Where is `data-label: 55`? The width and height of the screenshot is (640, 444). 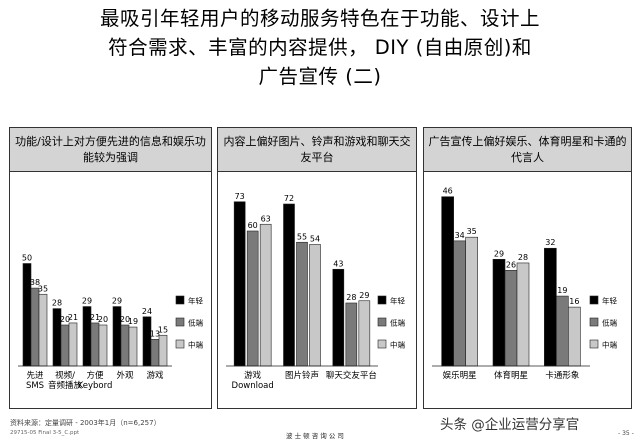
data-label: 55 is located at coordinates (302, 236).